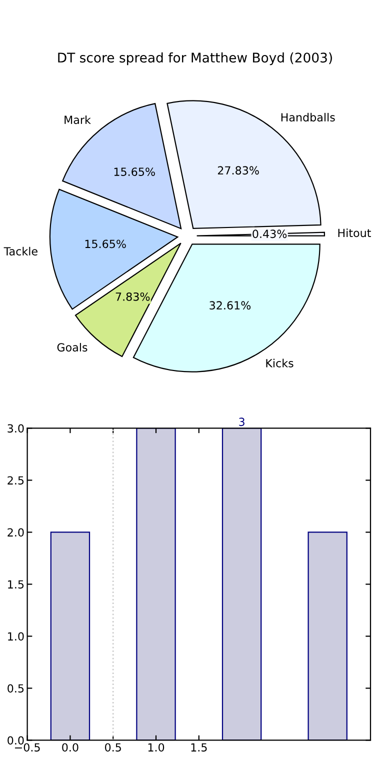  I want to click on data-label: 7.83%, so click(133, 296).